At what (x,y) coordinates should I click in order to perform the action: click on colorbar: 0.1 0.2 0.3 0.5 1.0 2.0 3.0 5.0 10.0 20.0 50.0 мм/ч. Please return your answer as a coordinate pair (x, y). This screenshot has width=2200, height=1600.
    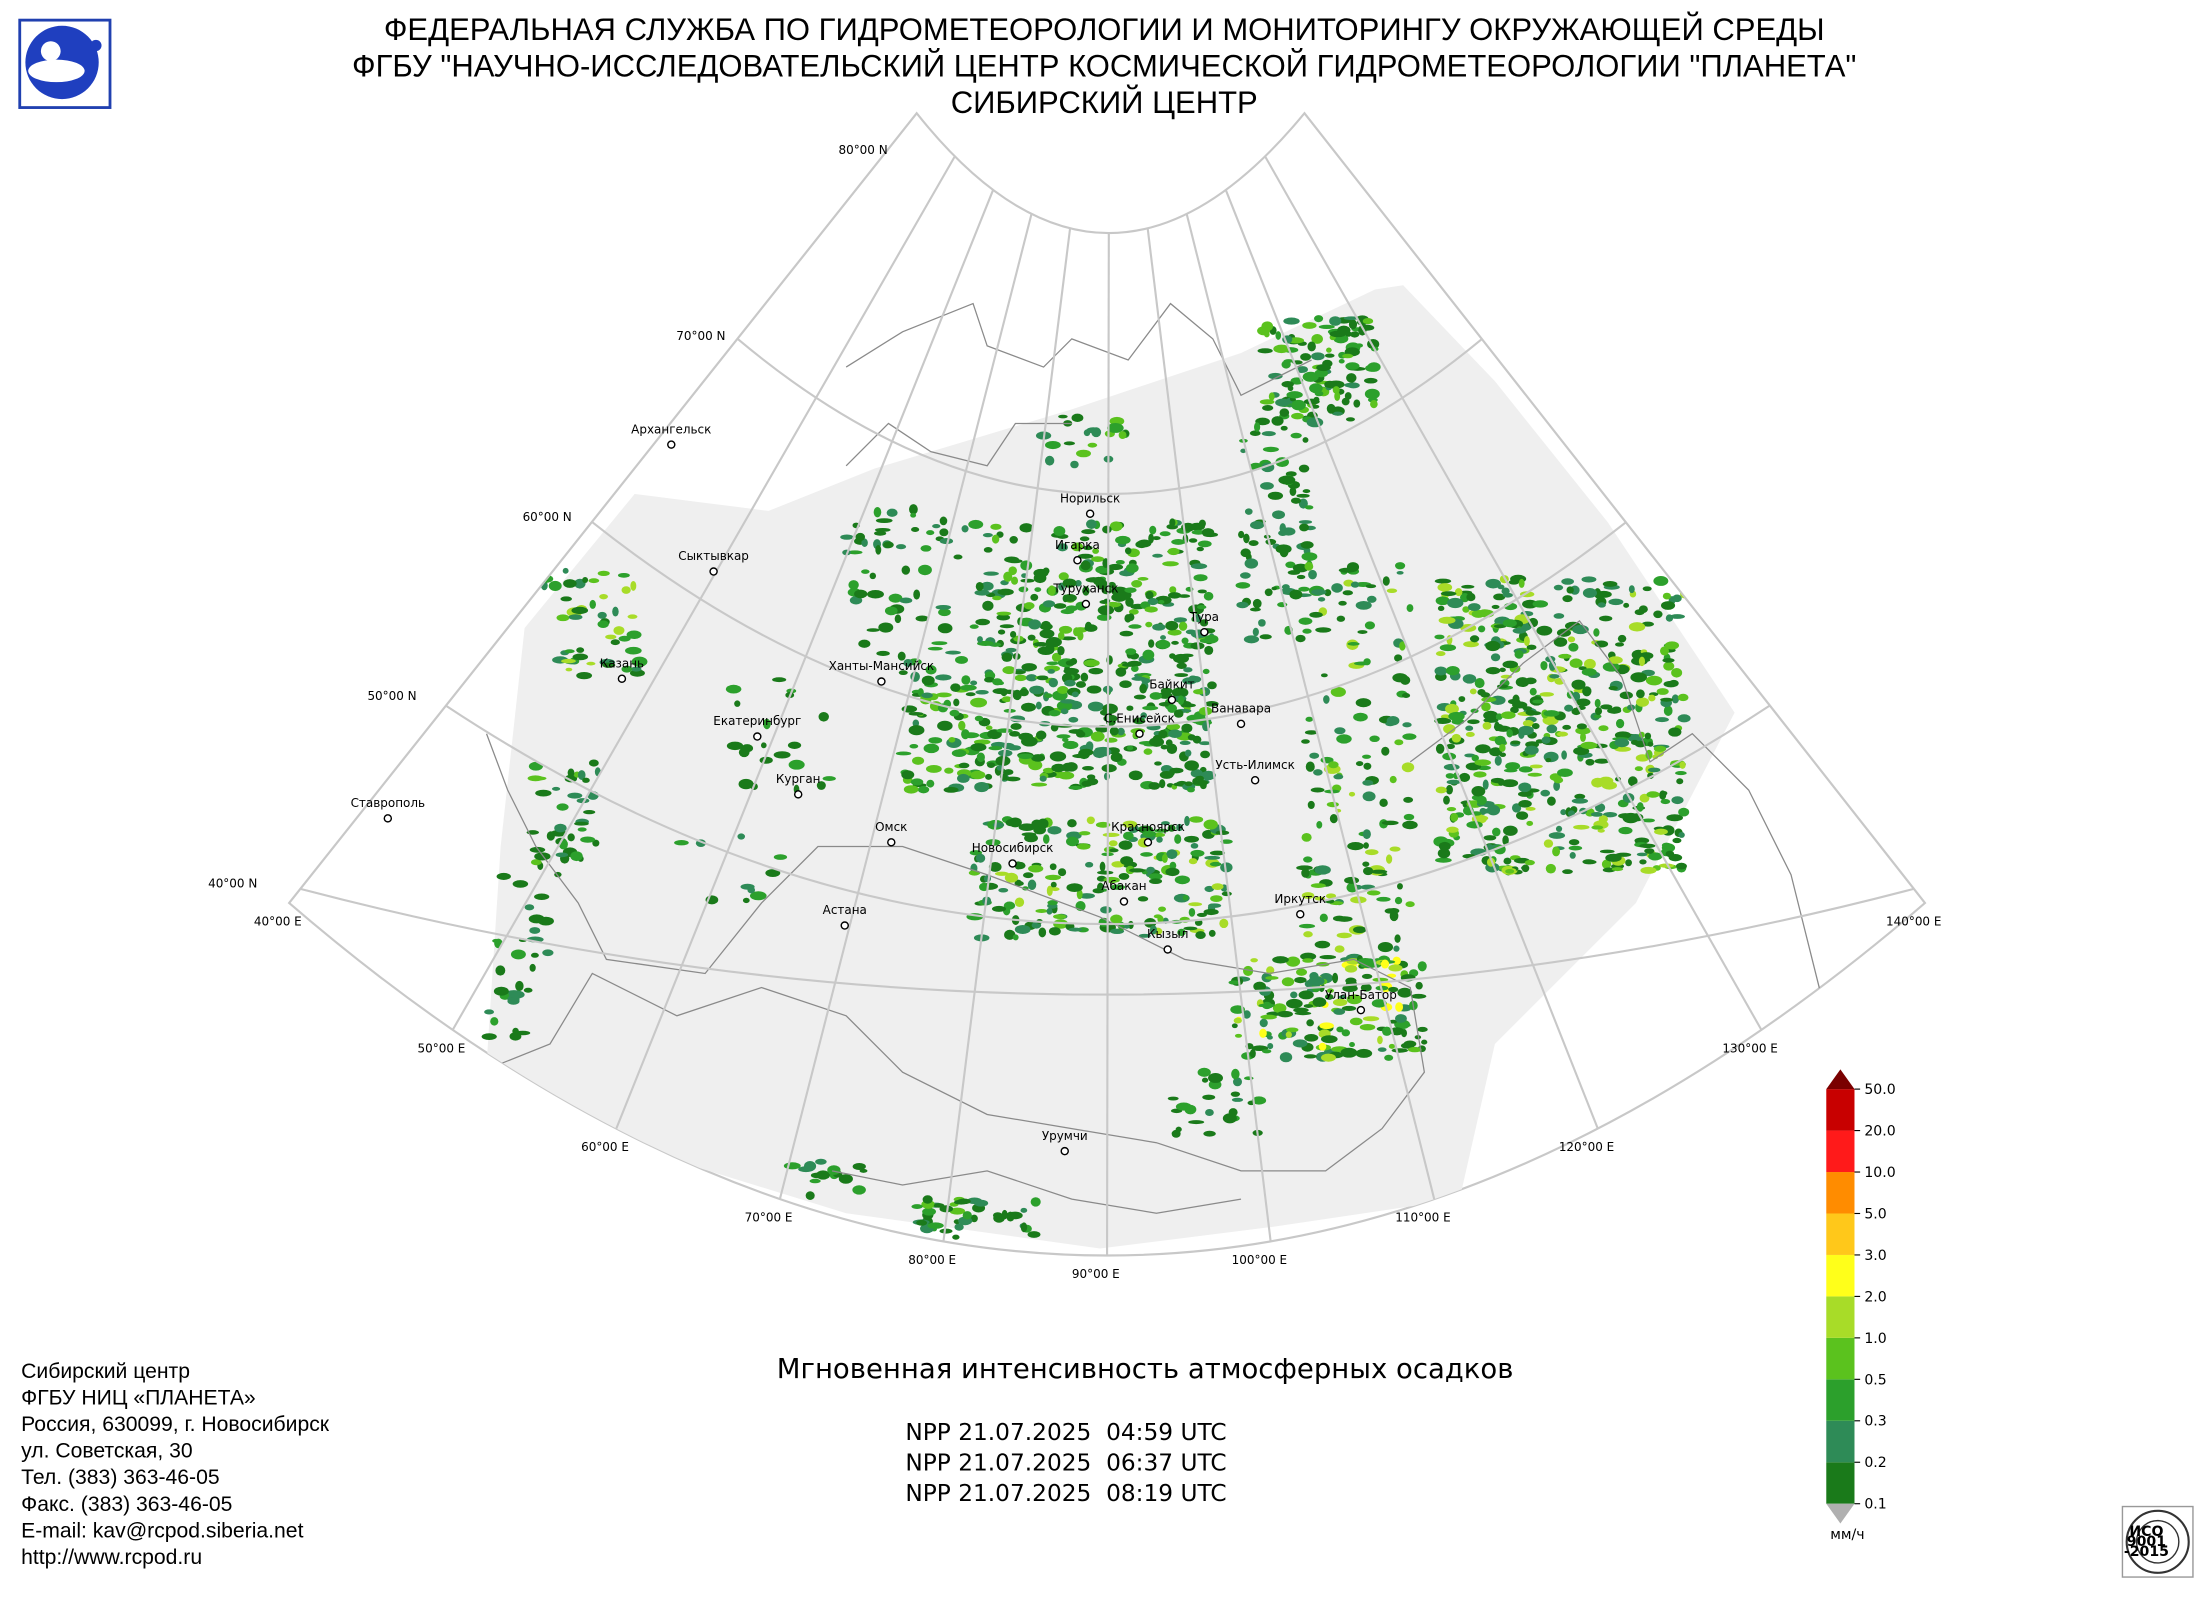
    Looking at the image, I should click on (1861, 1306).